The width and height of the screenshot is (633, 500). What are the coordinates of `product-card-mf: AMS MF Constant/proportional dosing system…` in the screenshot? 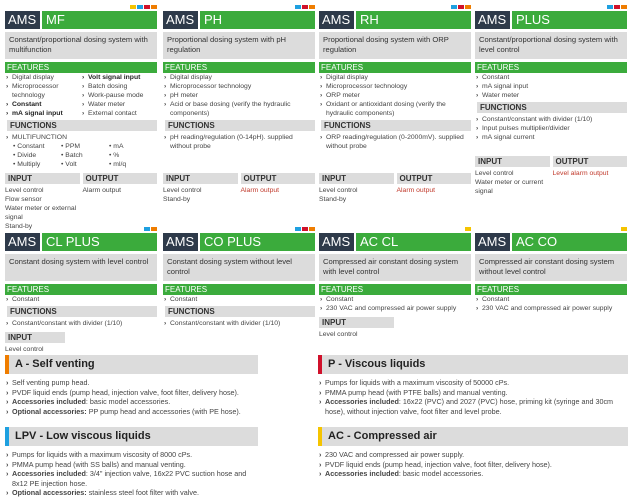 It's located at (81, 118).